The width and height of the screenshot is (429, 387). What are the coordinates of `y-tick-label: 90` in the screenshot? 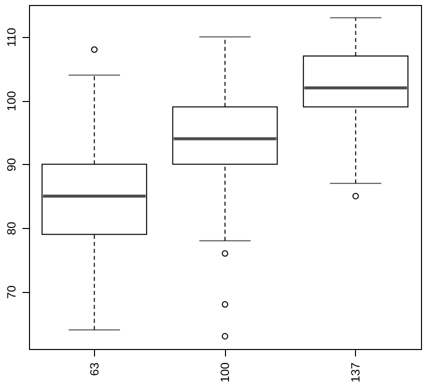 It's located at (11, 165).